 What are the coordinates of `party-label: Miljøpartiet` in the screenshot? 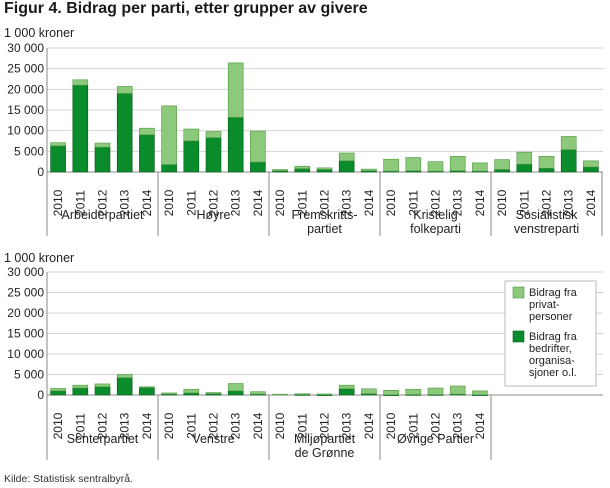 It's located at (325, 439).